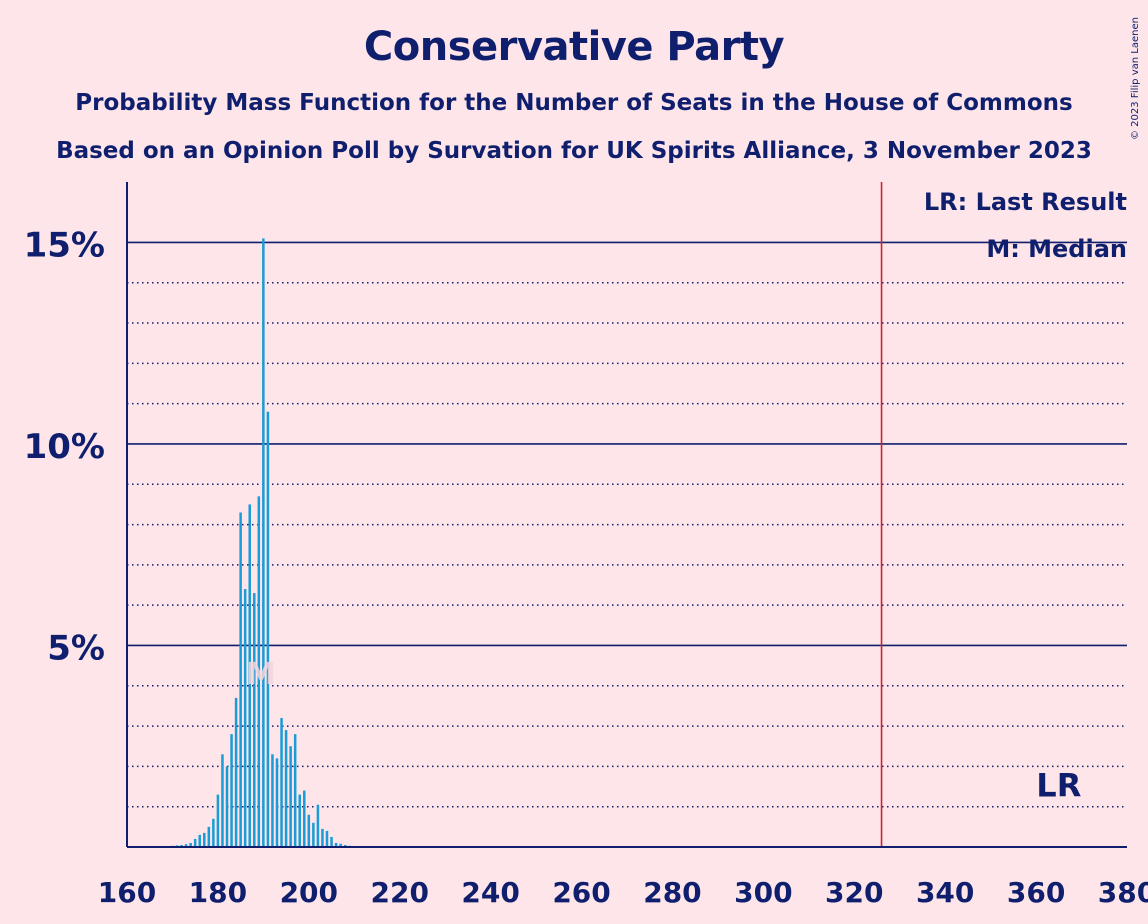 This screenshot has height=924, width=1148. Describe the element at coordinates (1056, 249) in the screenshot. I see `legend-median: M: Median` at that location.